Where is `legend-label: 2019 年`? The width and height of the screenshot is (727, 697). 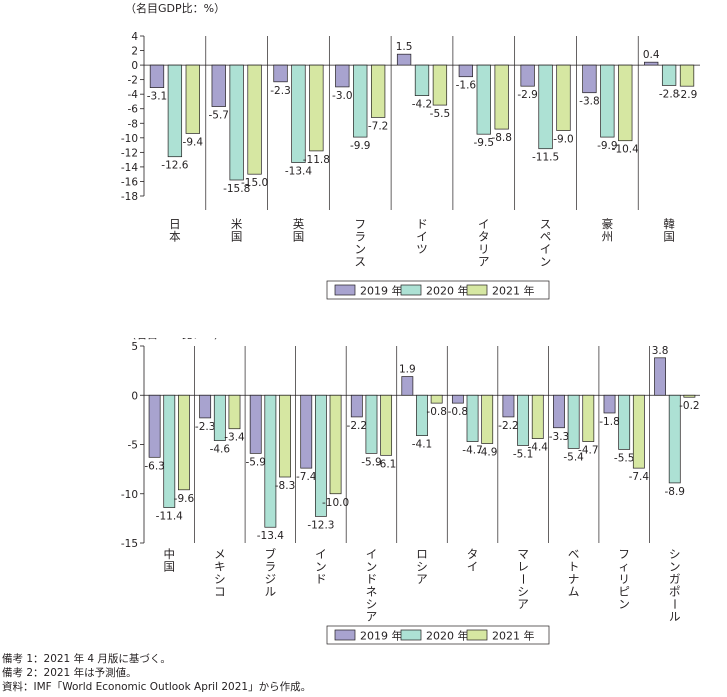 legend-label: 2019 年 is located at coordinates (381, 291).